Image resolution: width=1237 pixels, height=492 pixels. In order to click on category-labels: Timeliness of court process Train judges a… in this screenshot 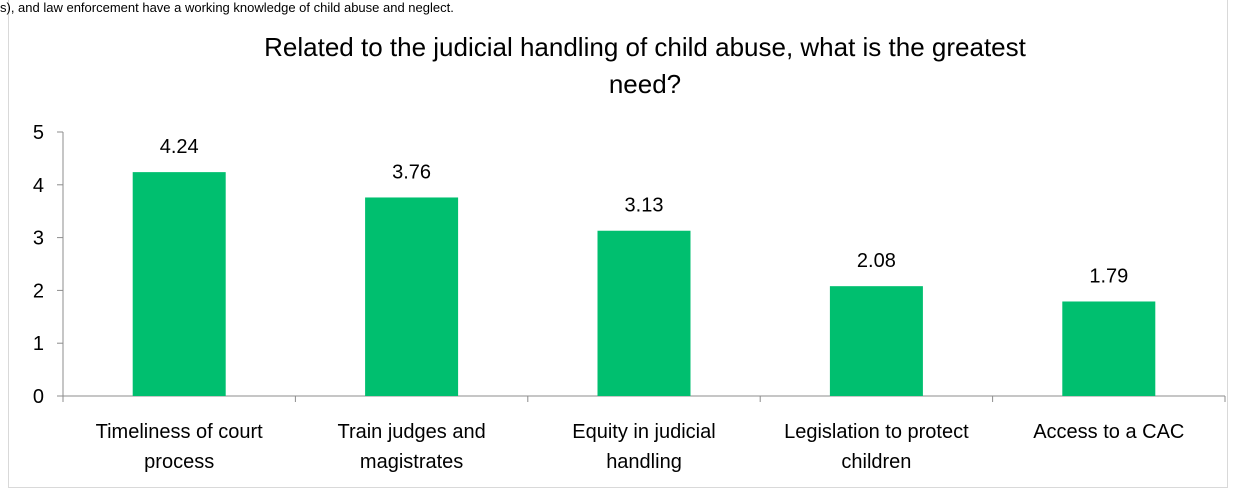, I will do `click(640, 447)`.